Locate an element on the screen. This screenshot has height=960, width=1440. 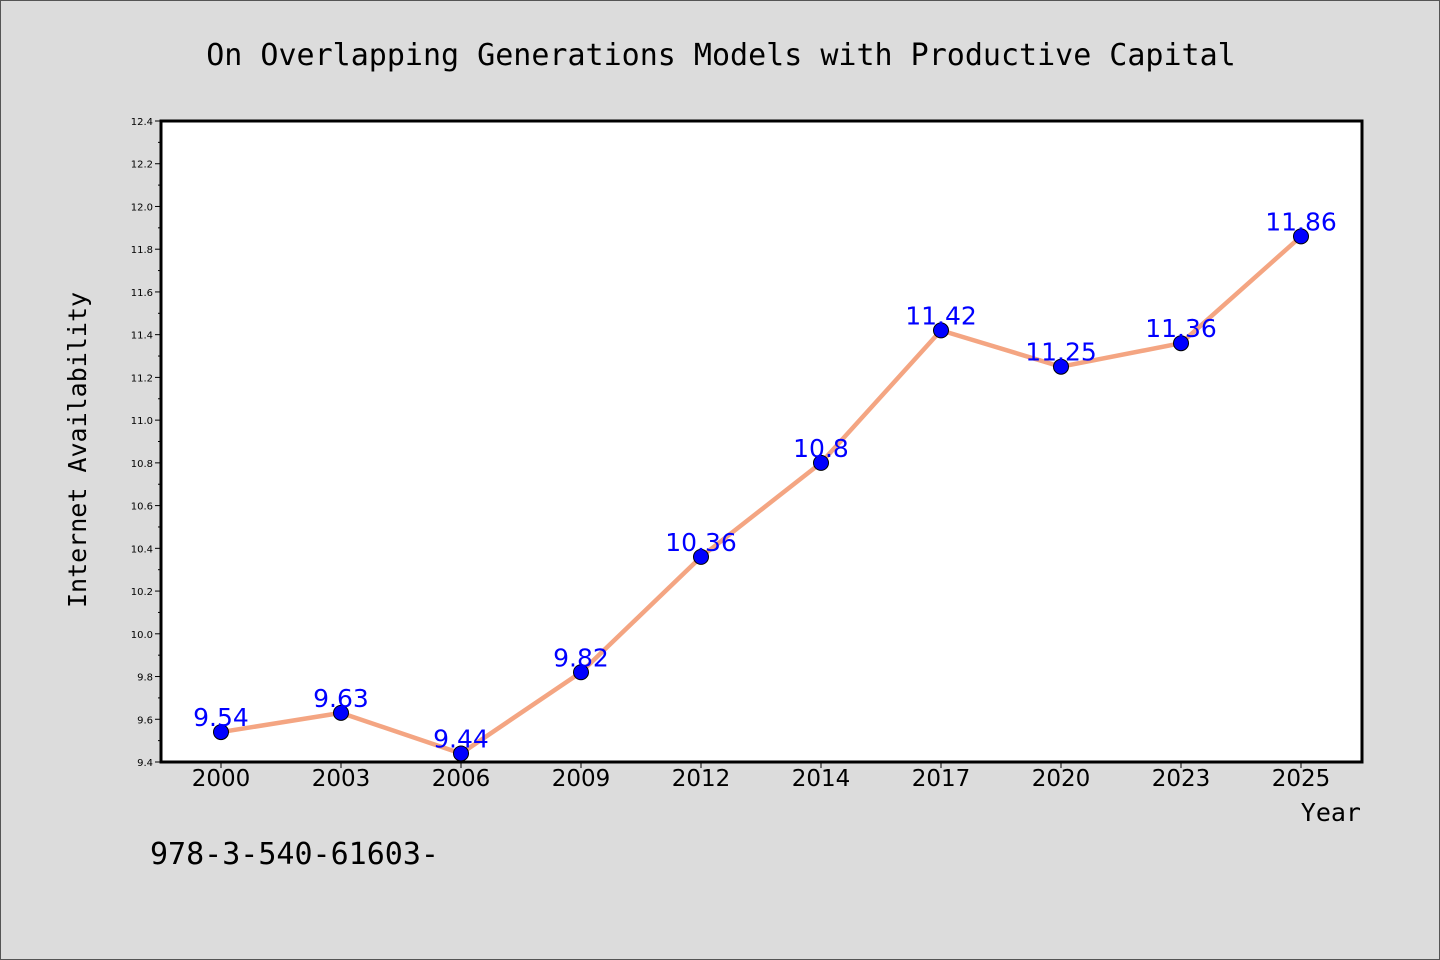
y-tick-label: 10.4 is located at coordinates (142, 549).